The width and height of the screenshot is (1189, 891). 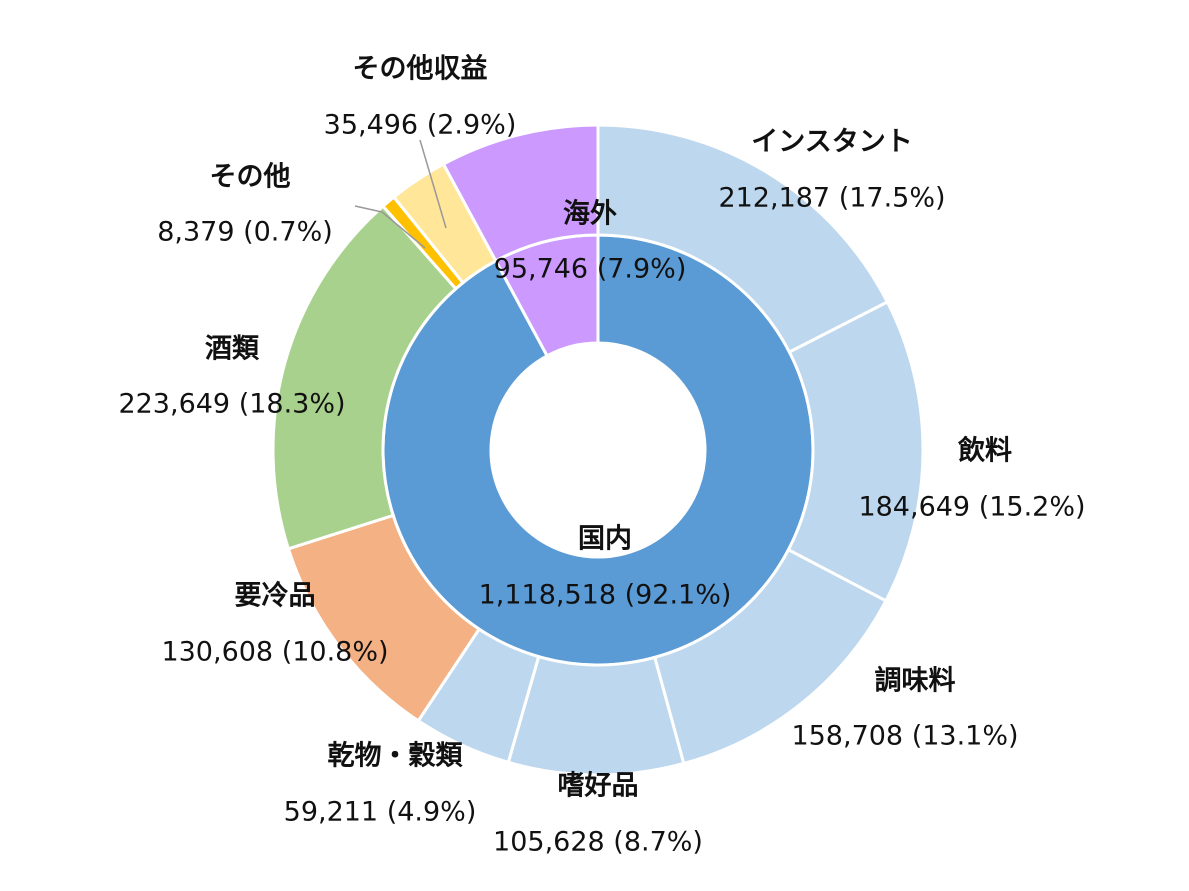 What do you see at coordinates (380, 812) in the screenshot?
I see `value-label: 59,211 (4.9%)` at bounding box center [380, 812].